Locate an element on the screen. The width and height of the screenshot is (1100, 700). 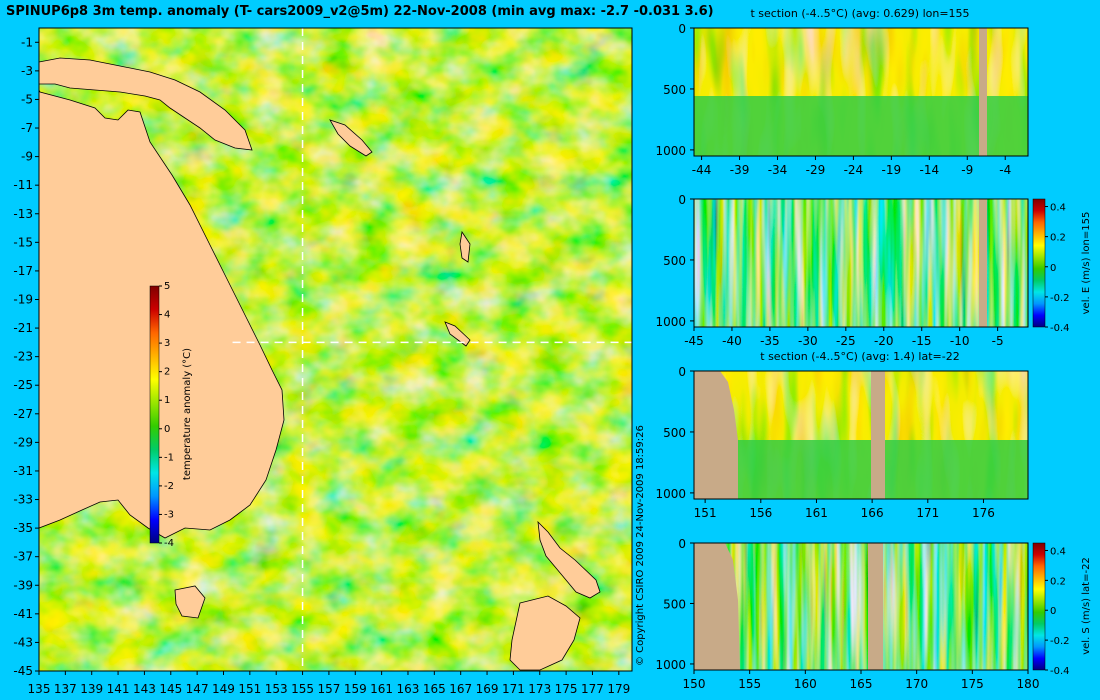
section-x-tick-label: -34 is located at coordinates (778, 170).